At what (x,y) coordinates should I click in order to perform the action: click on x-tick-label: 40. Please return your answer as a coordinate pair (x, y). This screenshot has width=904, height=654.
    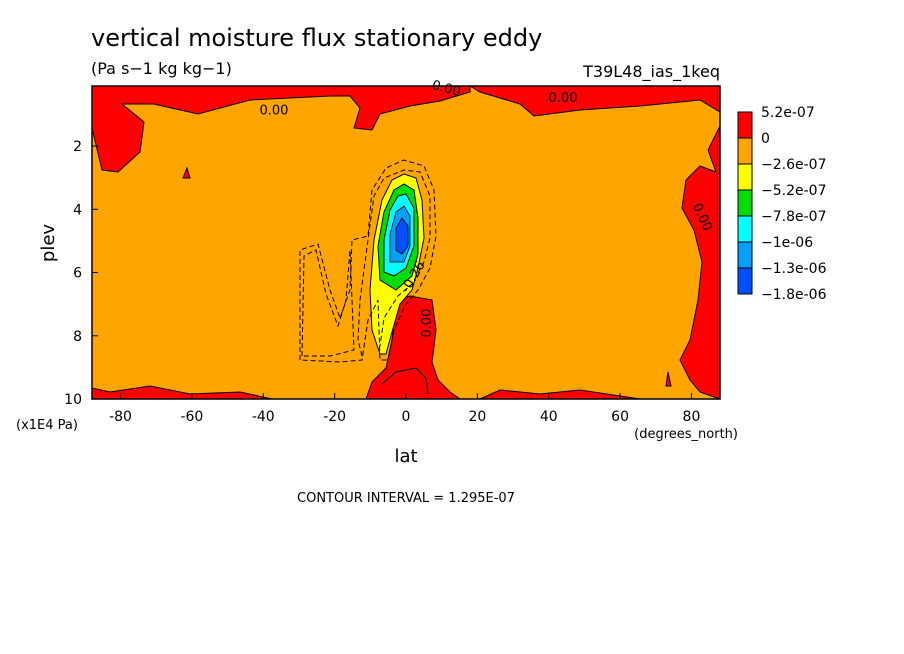
    Looking at the image, I should click on (549, 417).